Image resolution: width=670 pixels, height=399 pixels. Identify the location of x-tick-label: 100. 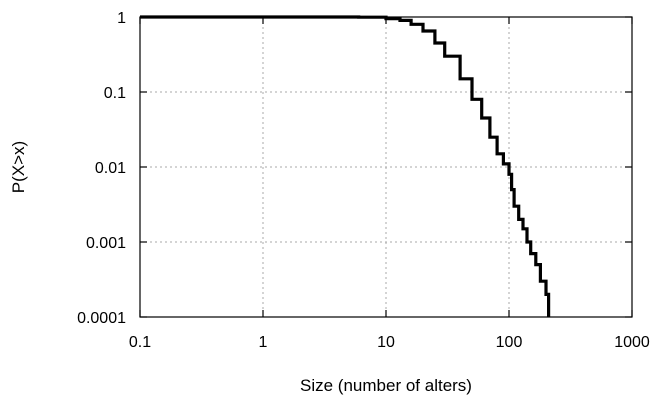
(509, 342).